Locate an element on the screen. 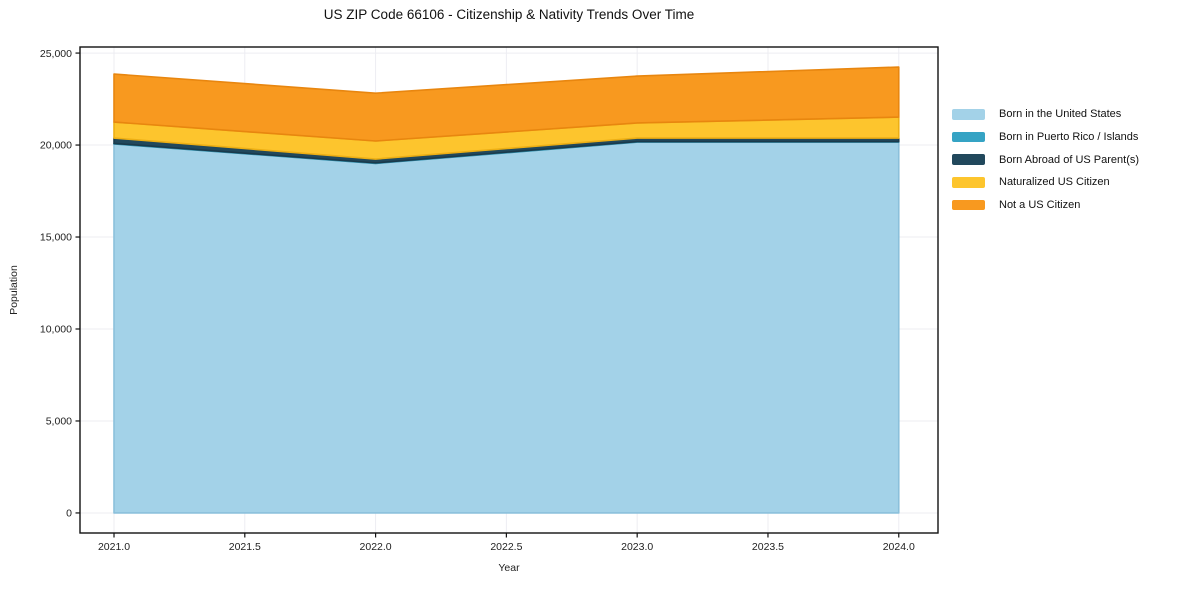  x-tick-label: 2024.0 is located at coordinates (899, 547).